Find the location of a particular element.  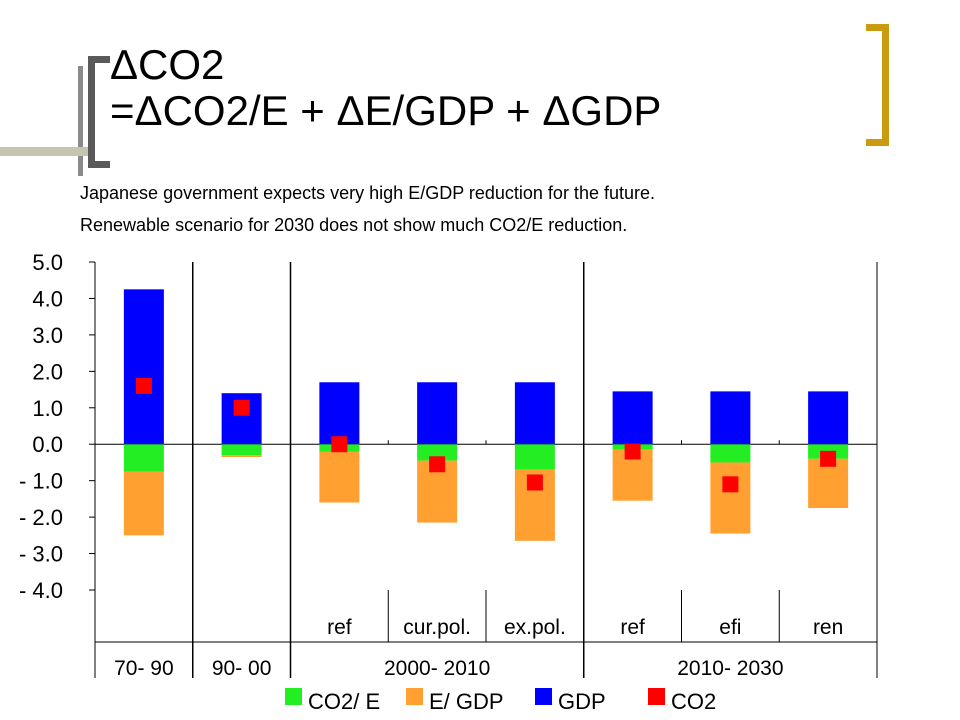

title-line-1: ΔCO2 is located at coordinates (167, 64).